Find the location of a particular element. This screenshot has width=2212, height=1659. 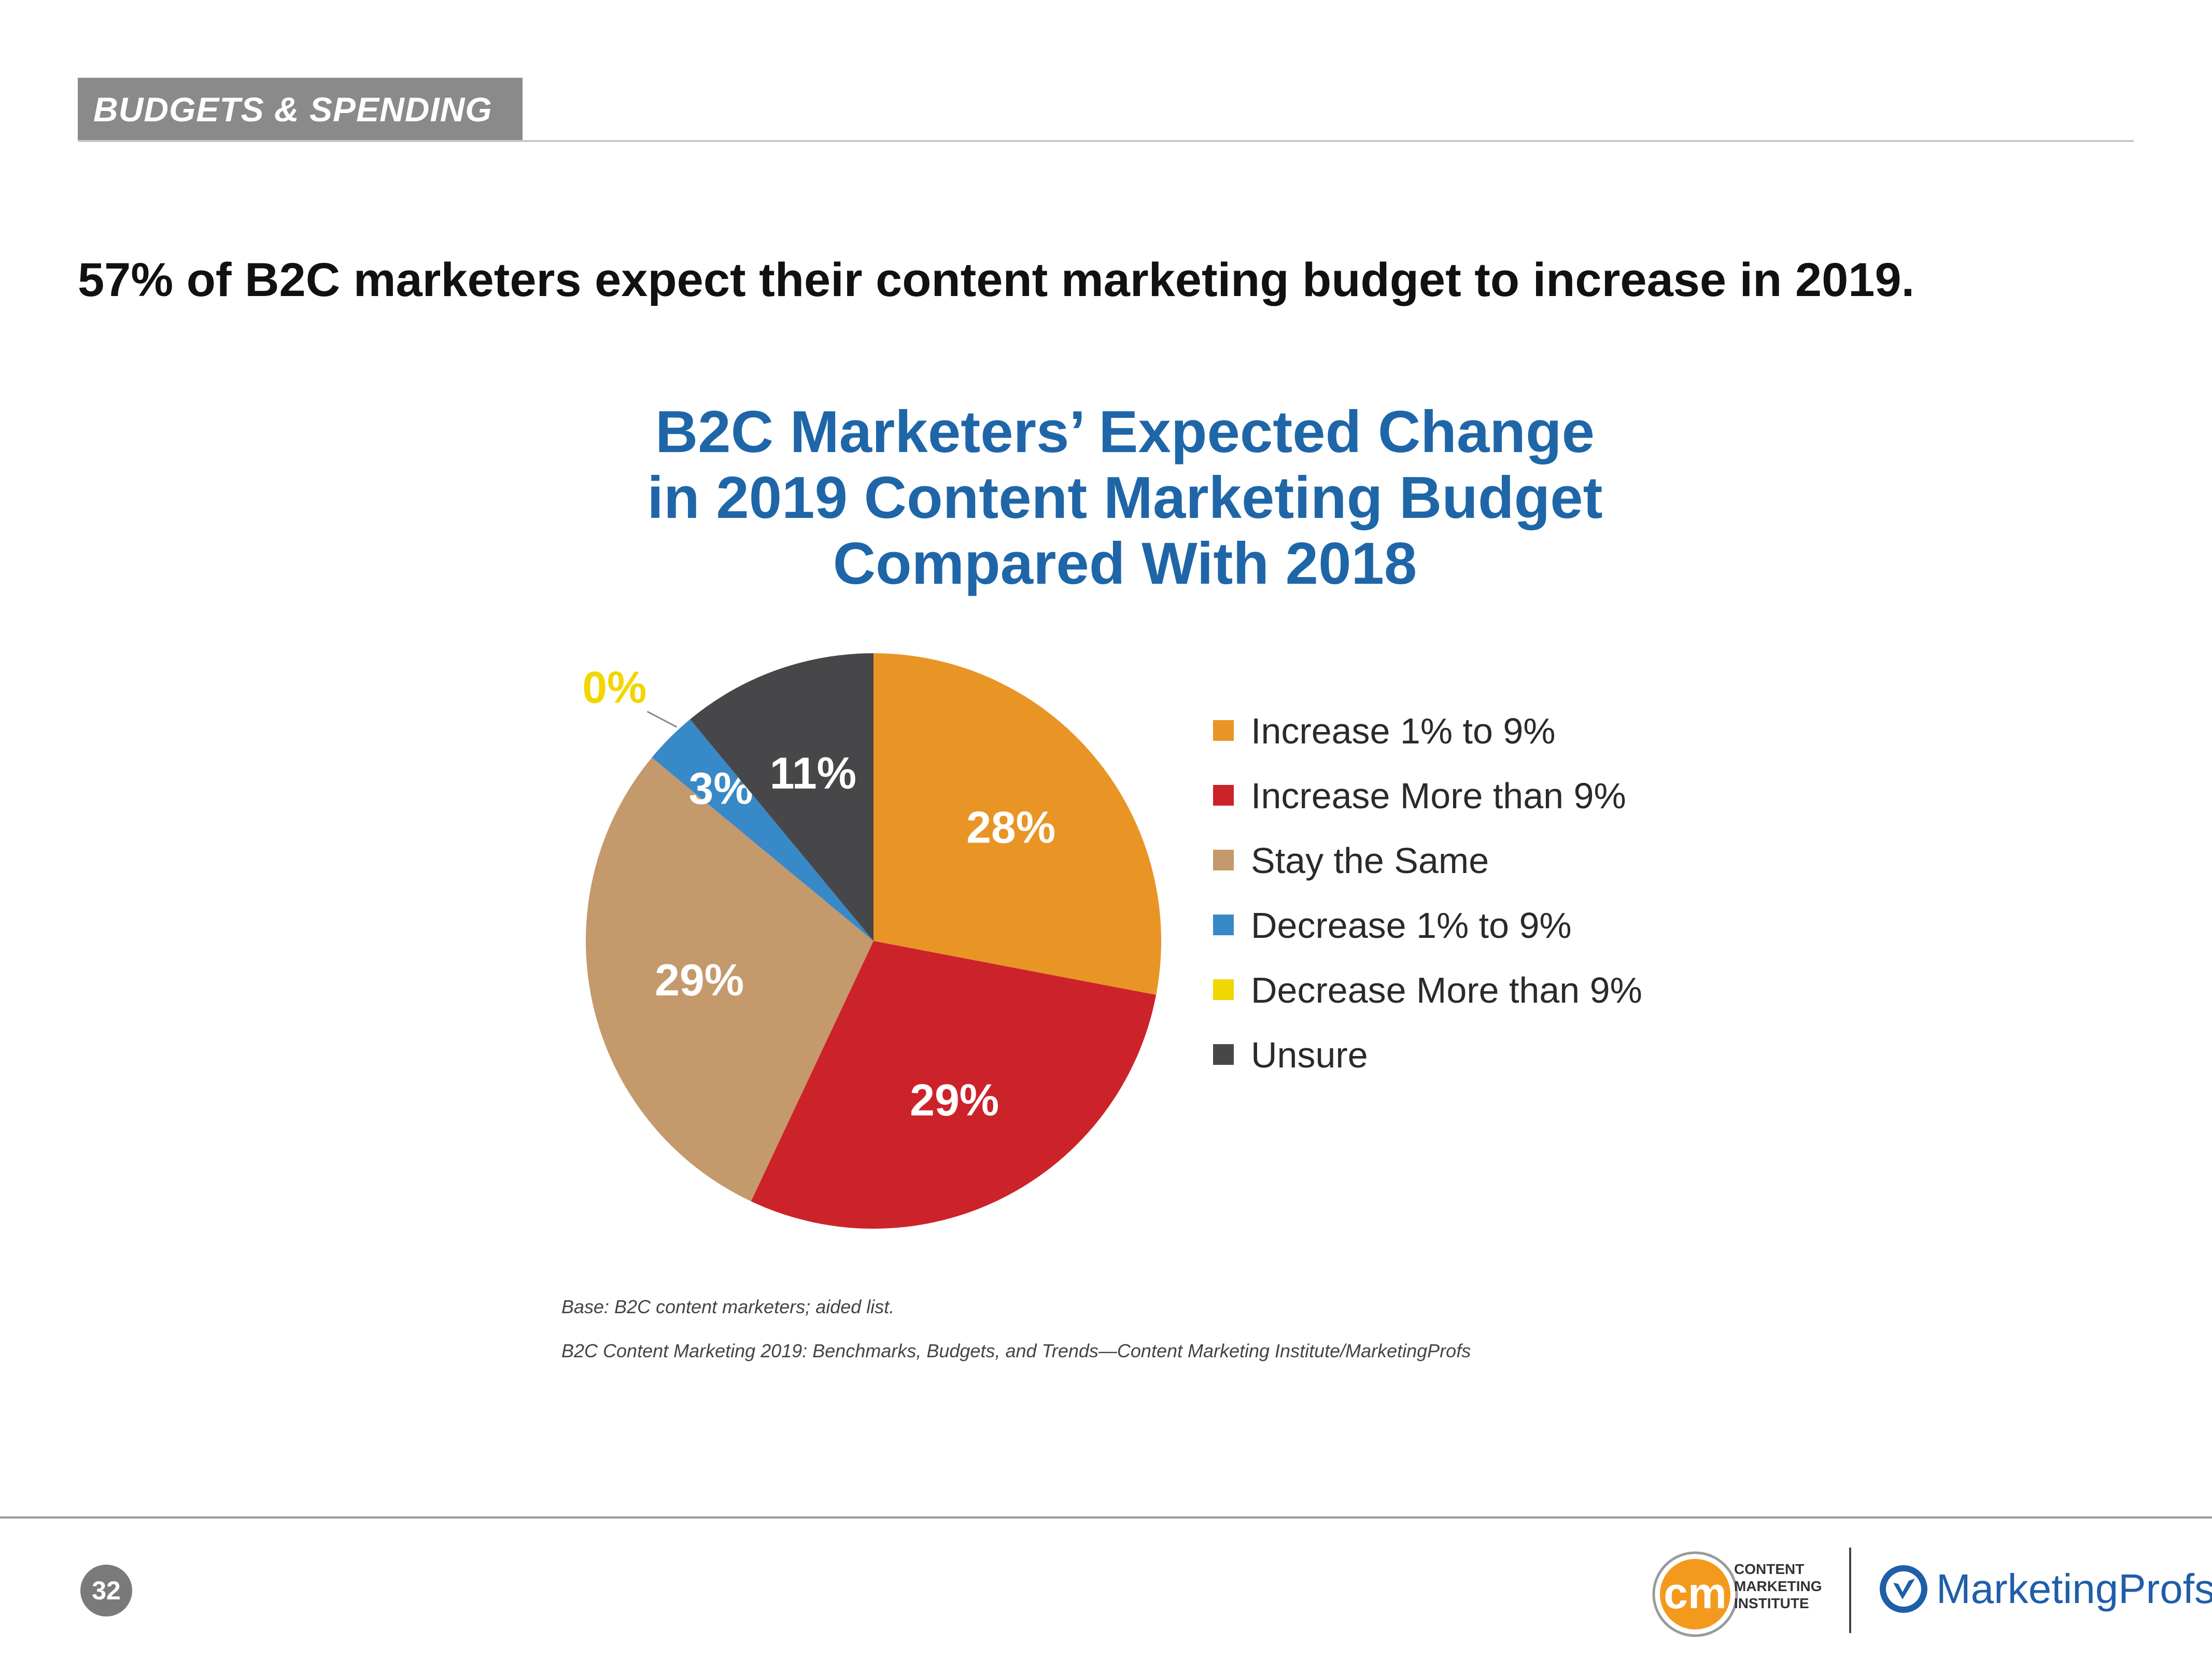

pie-callout-line is located at coordinates (662, 719).